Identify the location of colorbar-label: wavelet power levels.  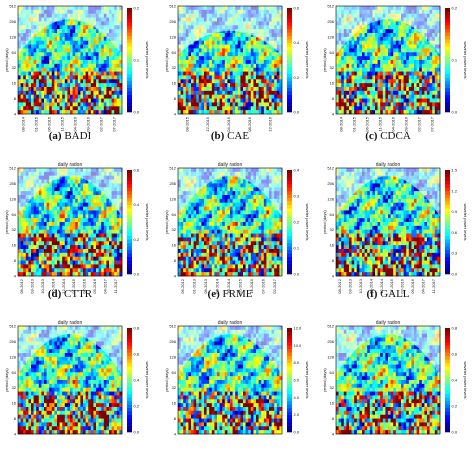
(147, 222).